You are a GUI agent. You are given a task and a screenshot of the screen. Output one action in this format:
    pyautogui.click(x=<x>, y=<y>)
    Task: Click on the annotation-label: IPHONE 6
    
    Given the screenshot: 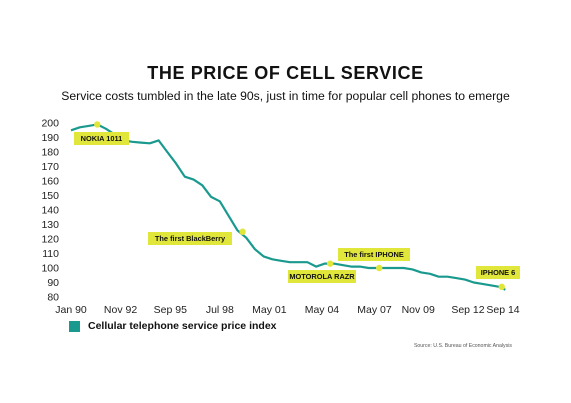 What is the action you would take?
    pyautogui.click(x=498, y=272)
    